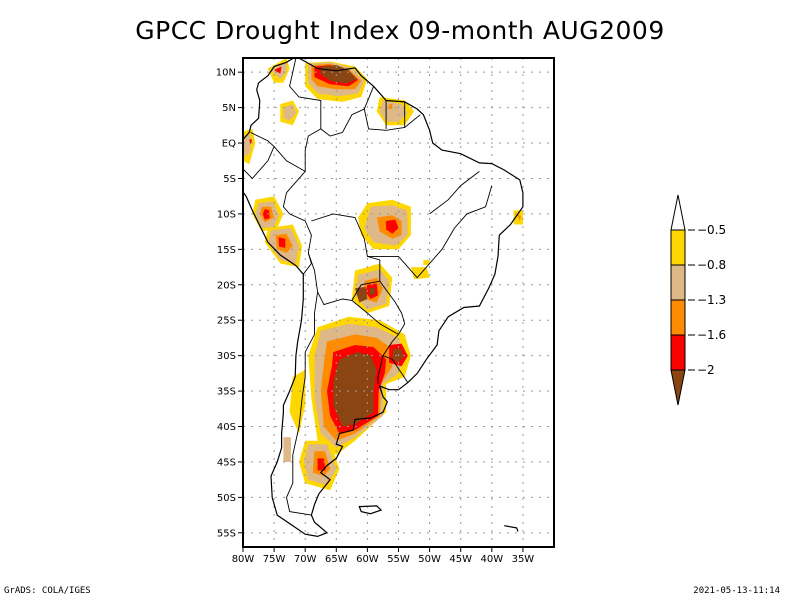  Describe the element at coordinates (305, 559) in the screenshot. I see `x-tick-label: 70W` at that location.